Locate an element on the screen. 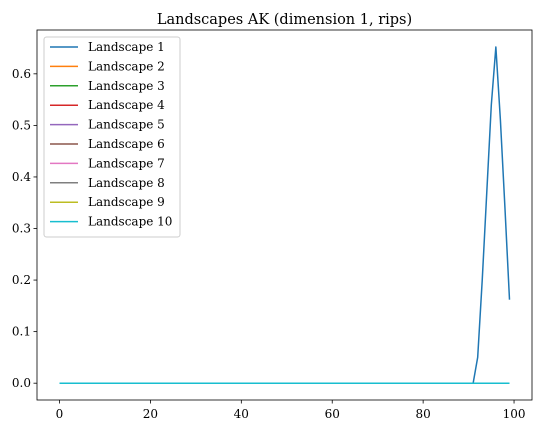 The width and height of the screenshot is (543, 432). legend-label: Landscape 5 is located at coordinates (126, 125).